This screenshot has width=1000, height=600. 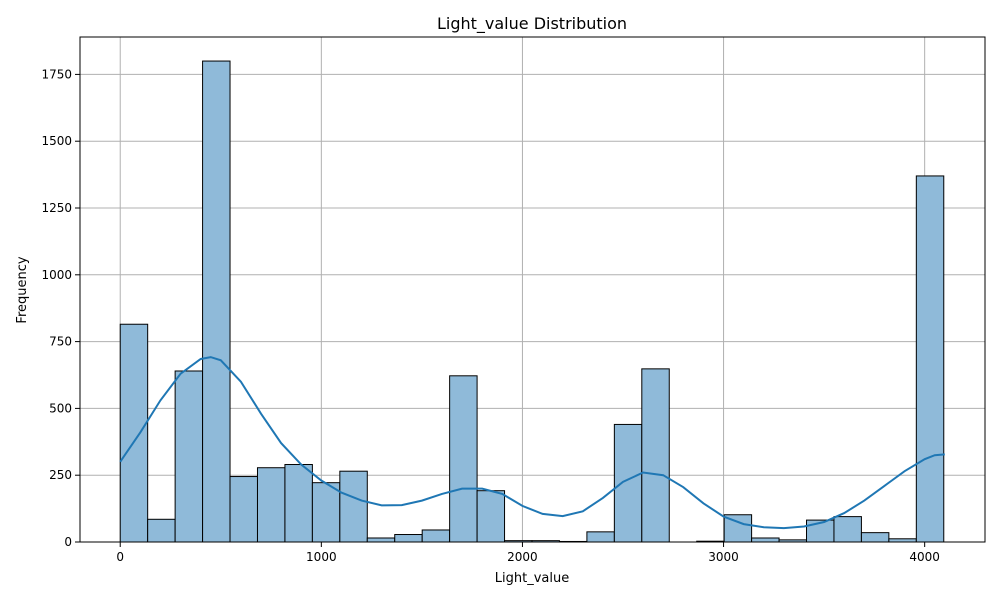 I want to click on y-tick-label: 250, so click(x=60, y=475).